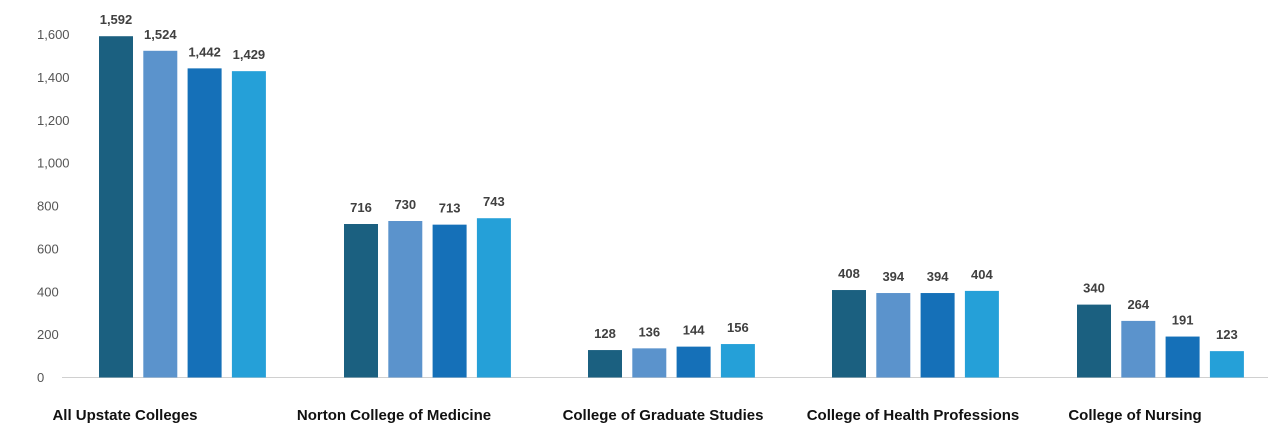 The image size is (1282, 431). Describe the element at coordinates (1183, 320) in the screenshot. I see `data-label: 191` at that location.